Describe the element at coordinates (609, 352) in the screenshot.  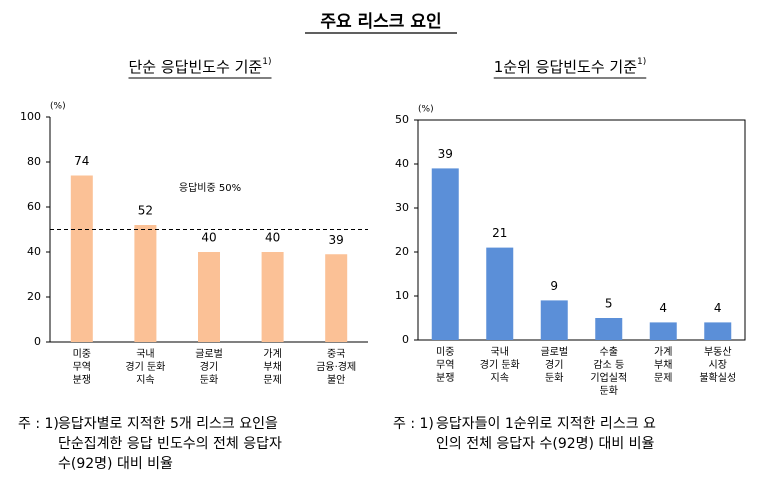
I see `x-tick-label: 수출` at that location.